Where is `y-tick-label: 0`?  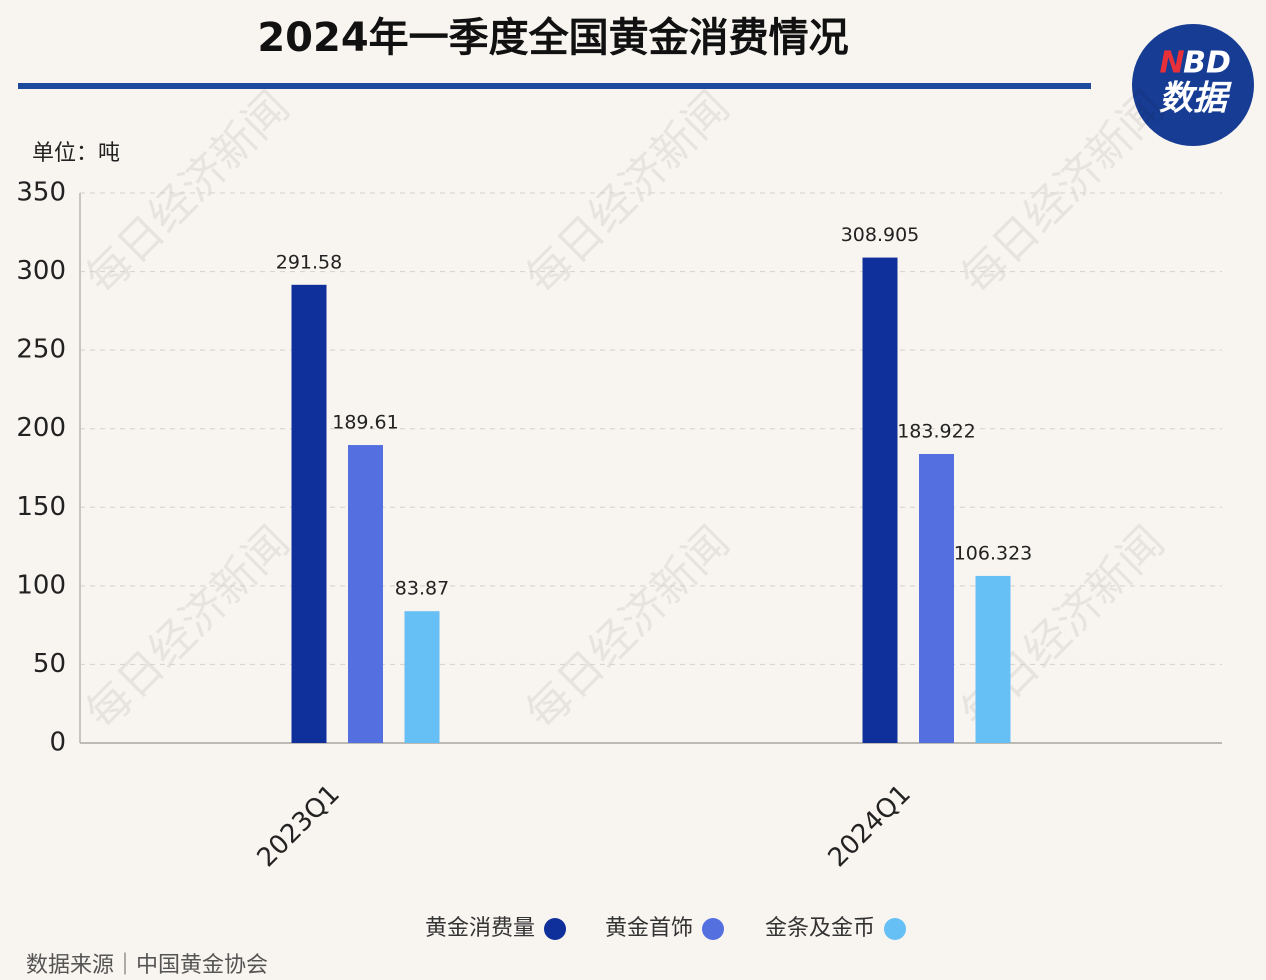 y-tick-label: 0 is located at coordinates (57, 743).